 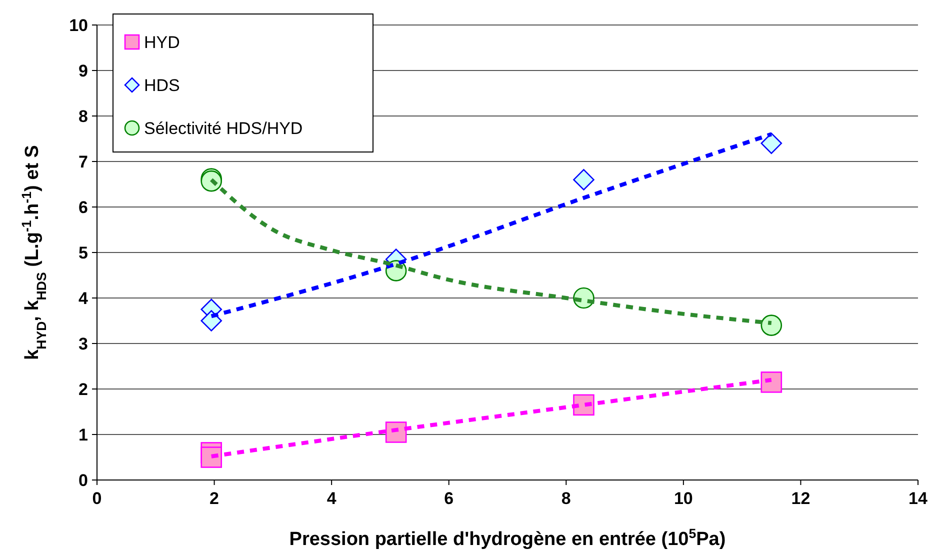 What do you see at coordinates (331, 498) in the screenshot?
I see `x-tick-label: 4` at bounding box center [331, 498].